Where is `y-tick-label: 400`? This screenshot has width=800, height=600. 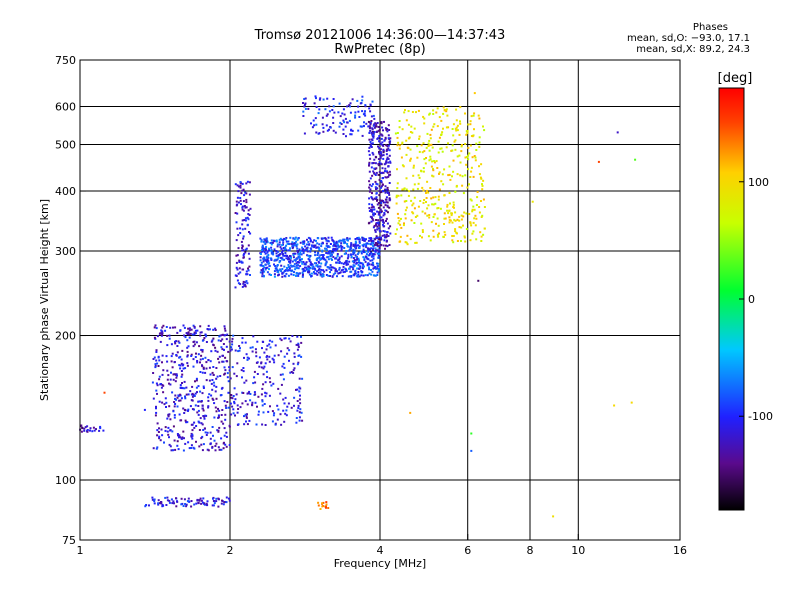
y-tick-label: 400 is located at coordinates (65, 191).